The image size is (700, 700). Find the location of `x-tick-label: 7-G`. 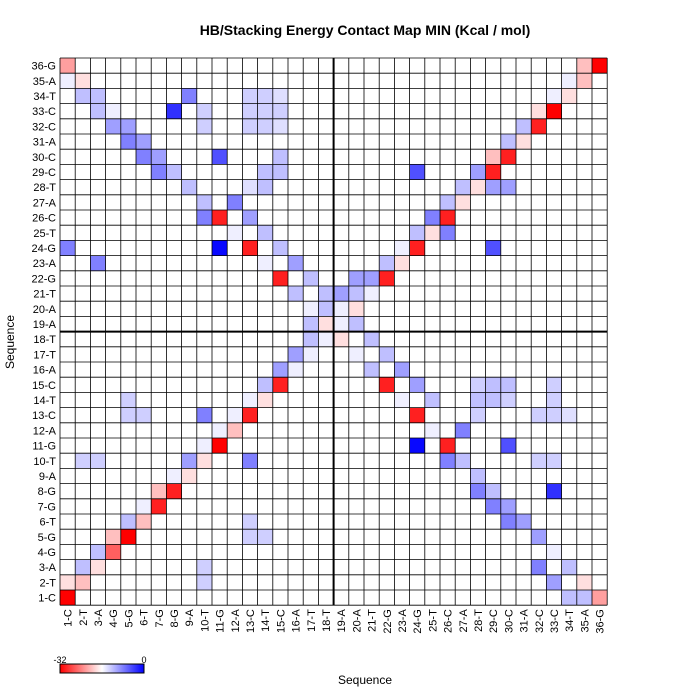

x-tick-label: 7-G is located at coordinates (160, 618).